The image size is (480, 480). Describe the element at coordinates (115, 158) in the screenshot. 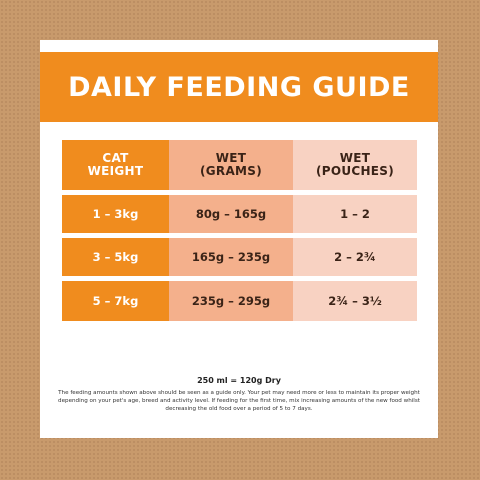

I see `header-cat-line1: CAT` at that location.